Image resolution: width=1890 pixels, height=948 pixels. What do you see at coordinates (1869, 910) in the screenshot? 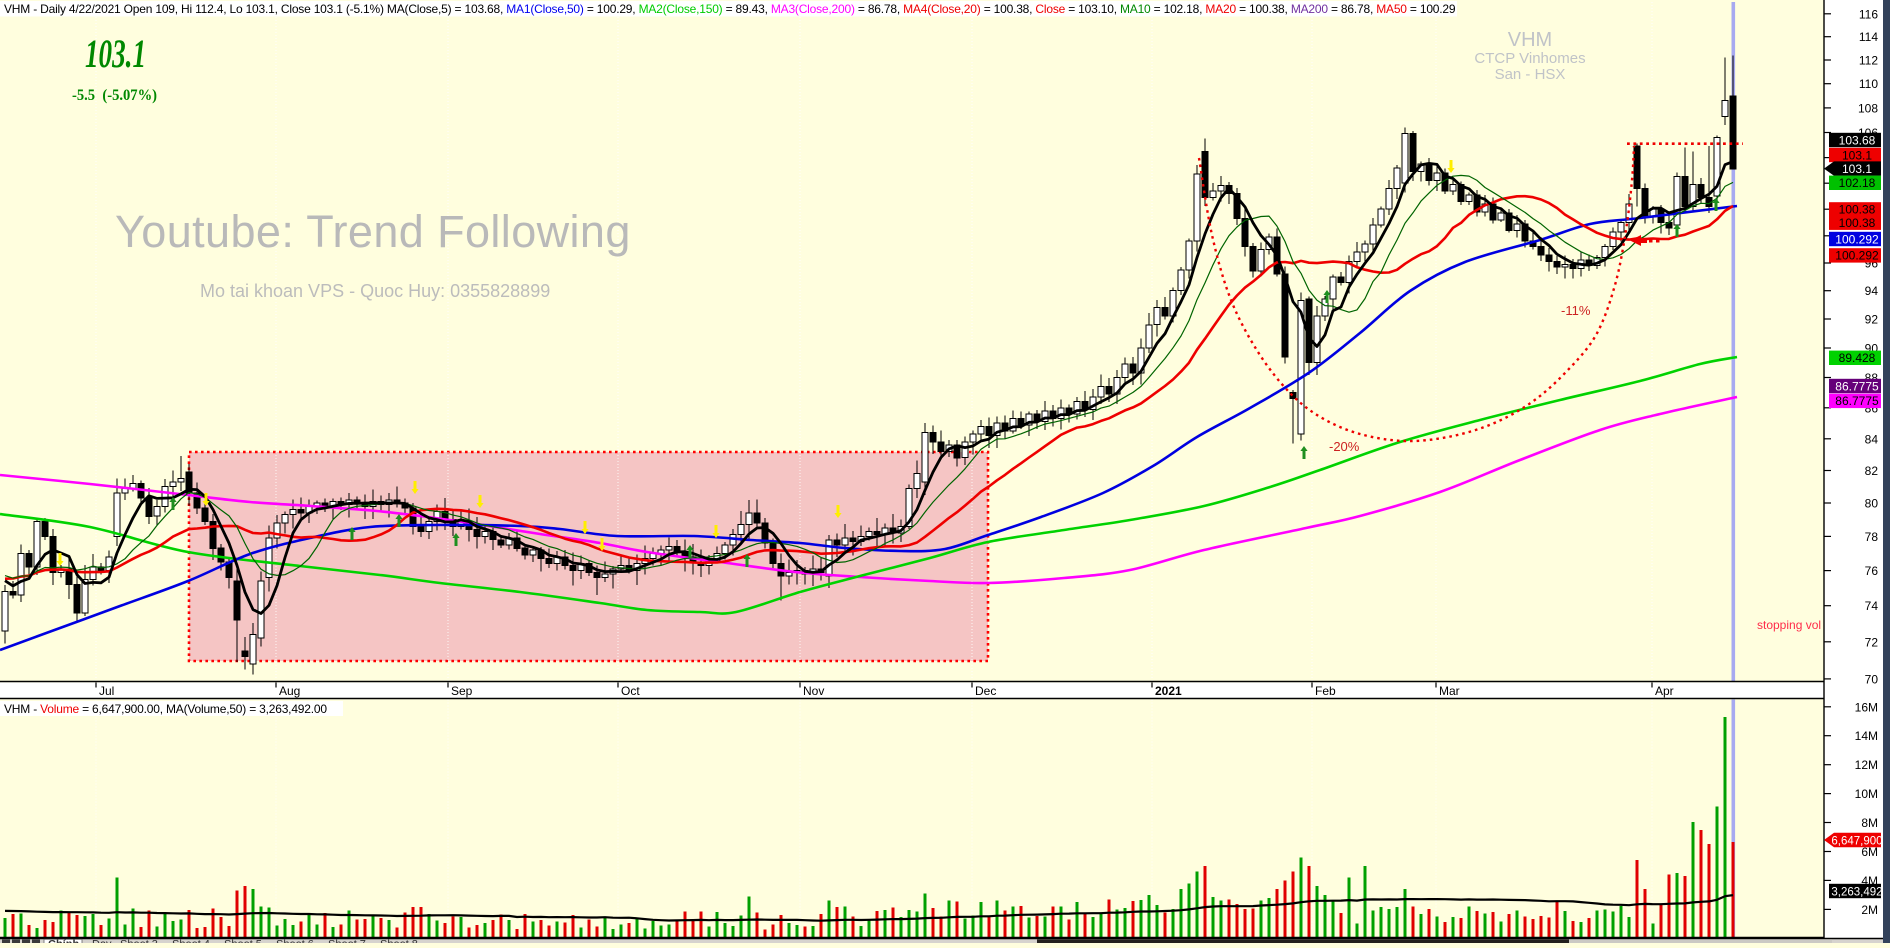
I see `svg-text: 2M` at bounding box center [1869, 910].